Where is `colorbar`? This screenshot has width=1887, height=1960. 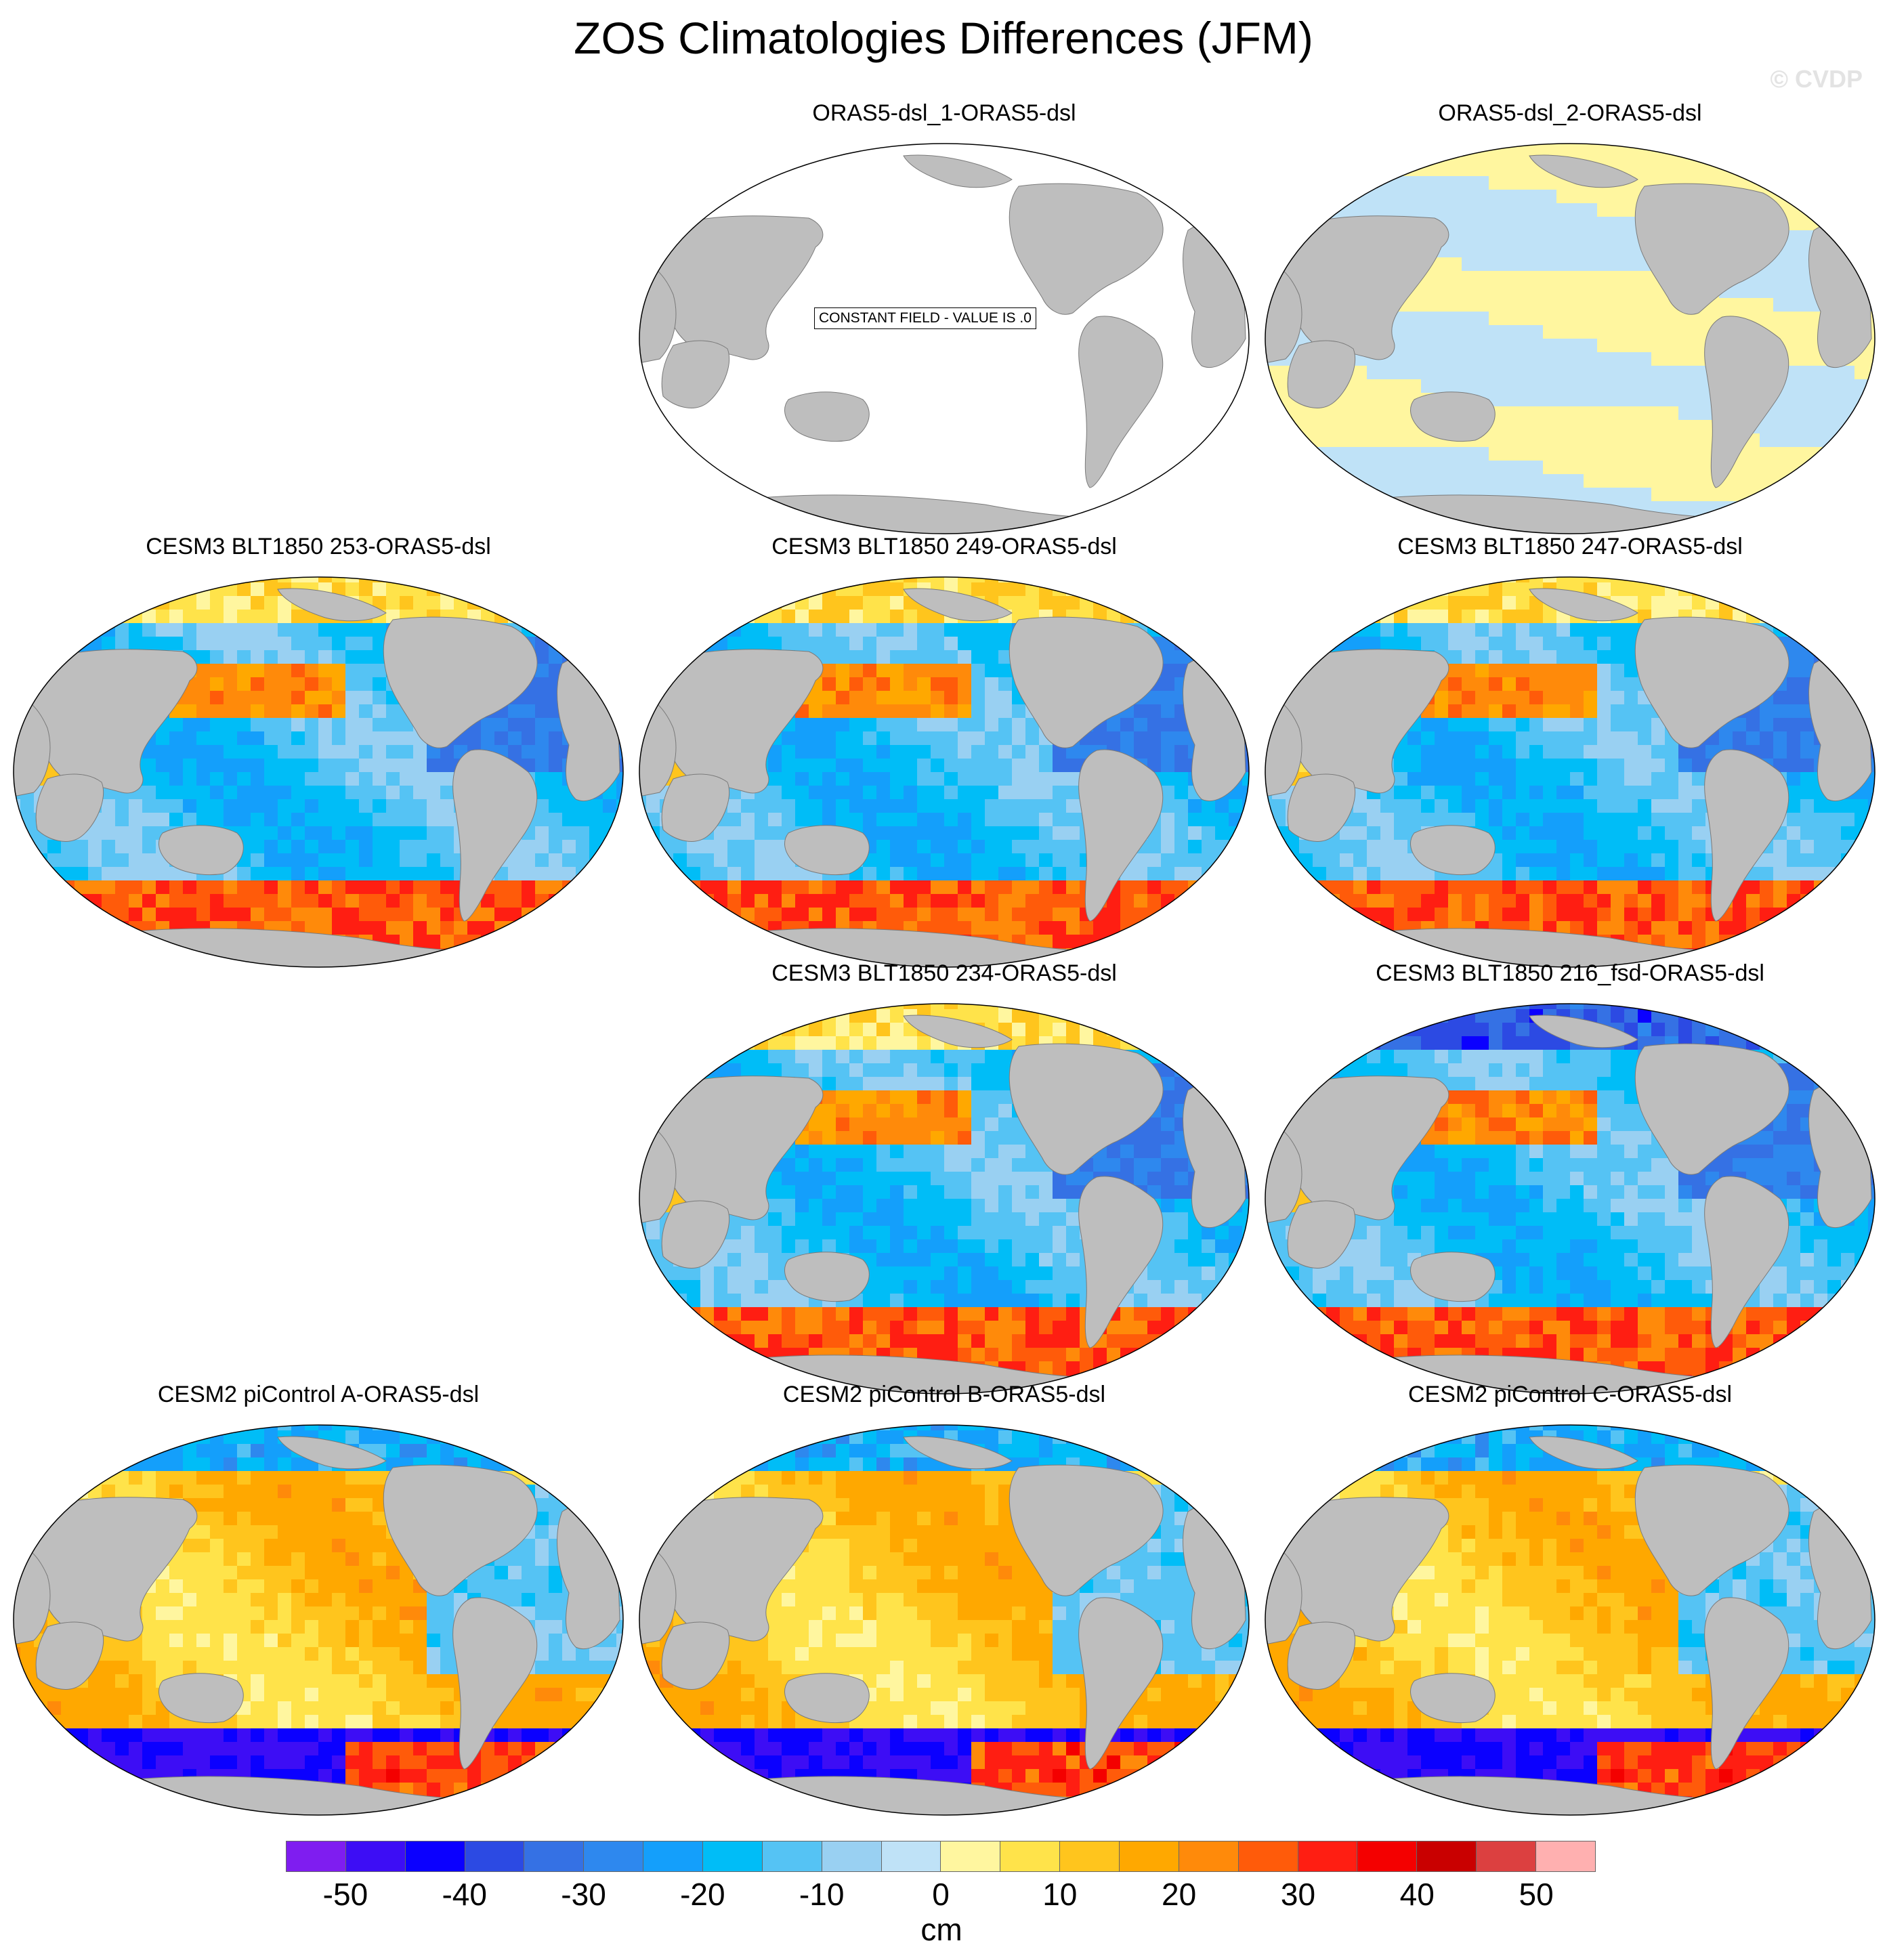 colorbar is located at coordinates (941, 1856).